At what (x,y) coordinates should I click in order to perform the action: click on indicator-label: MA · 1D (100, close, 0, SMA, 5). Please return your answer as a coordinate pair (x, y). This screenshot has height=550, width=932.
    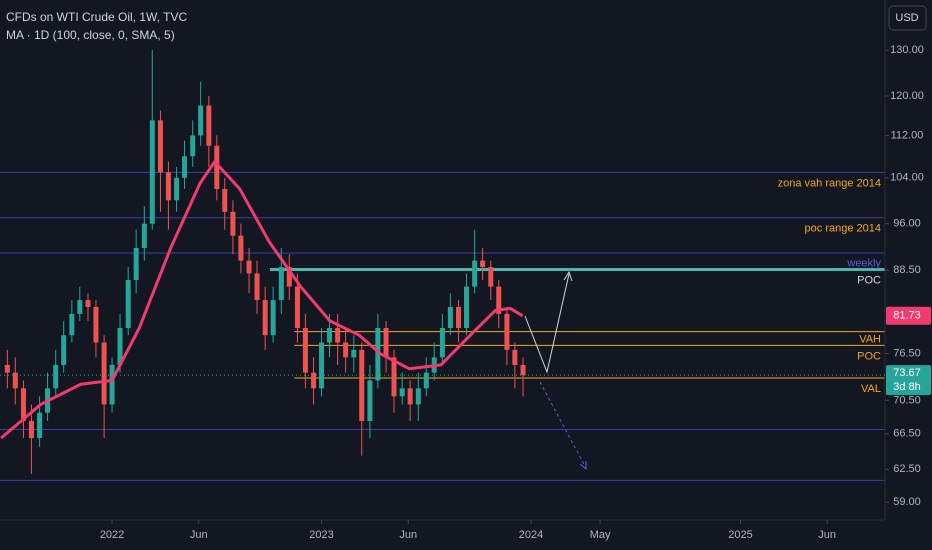
    Looking at the image, I should click on (90, 35).